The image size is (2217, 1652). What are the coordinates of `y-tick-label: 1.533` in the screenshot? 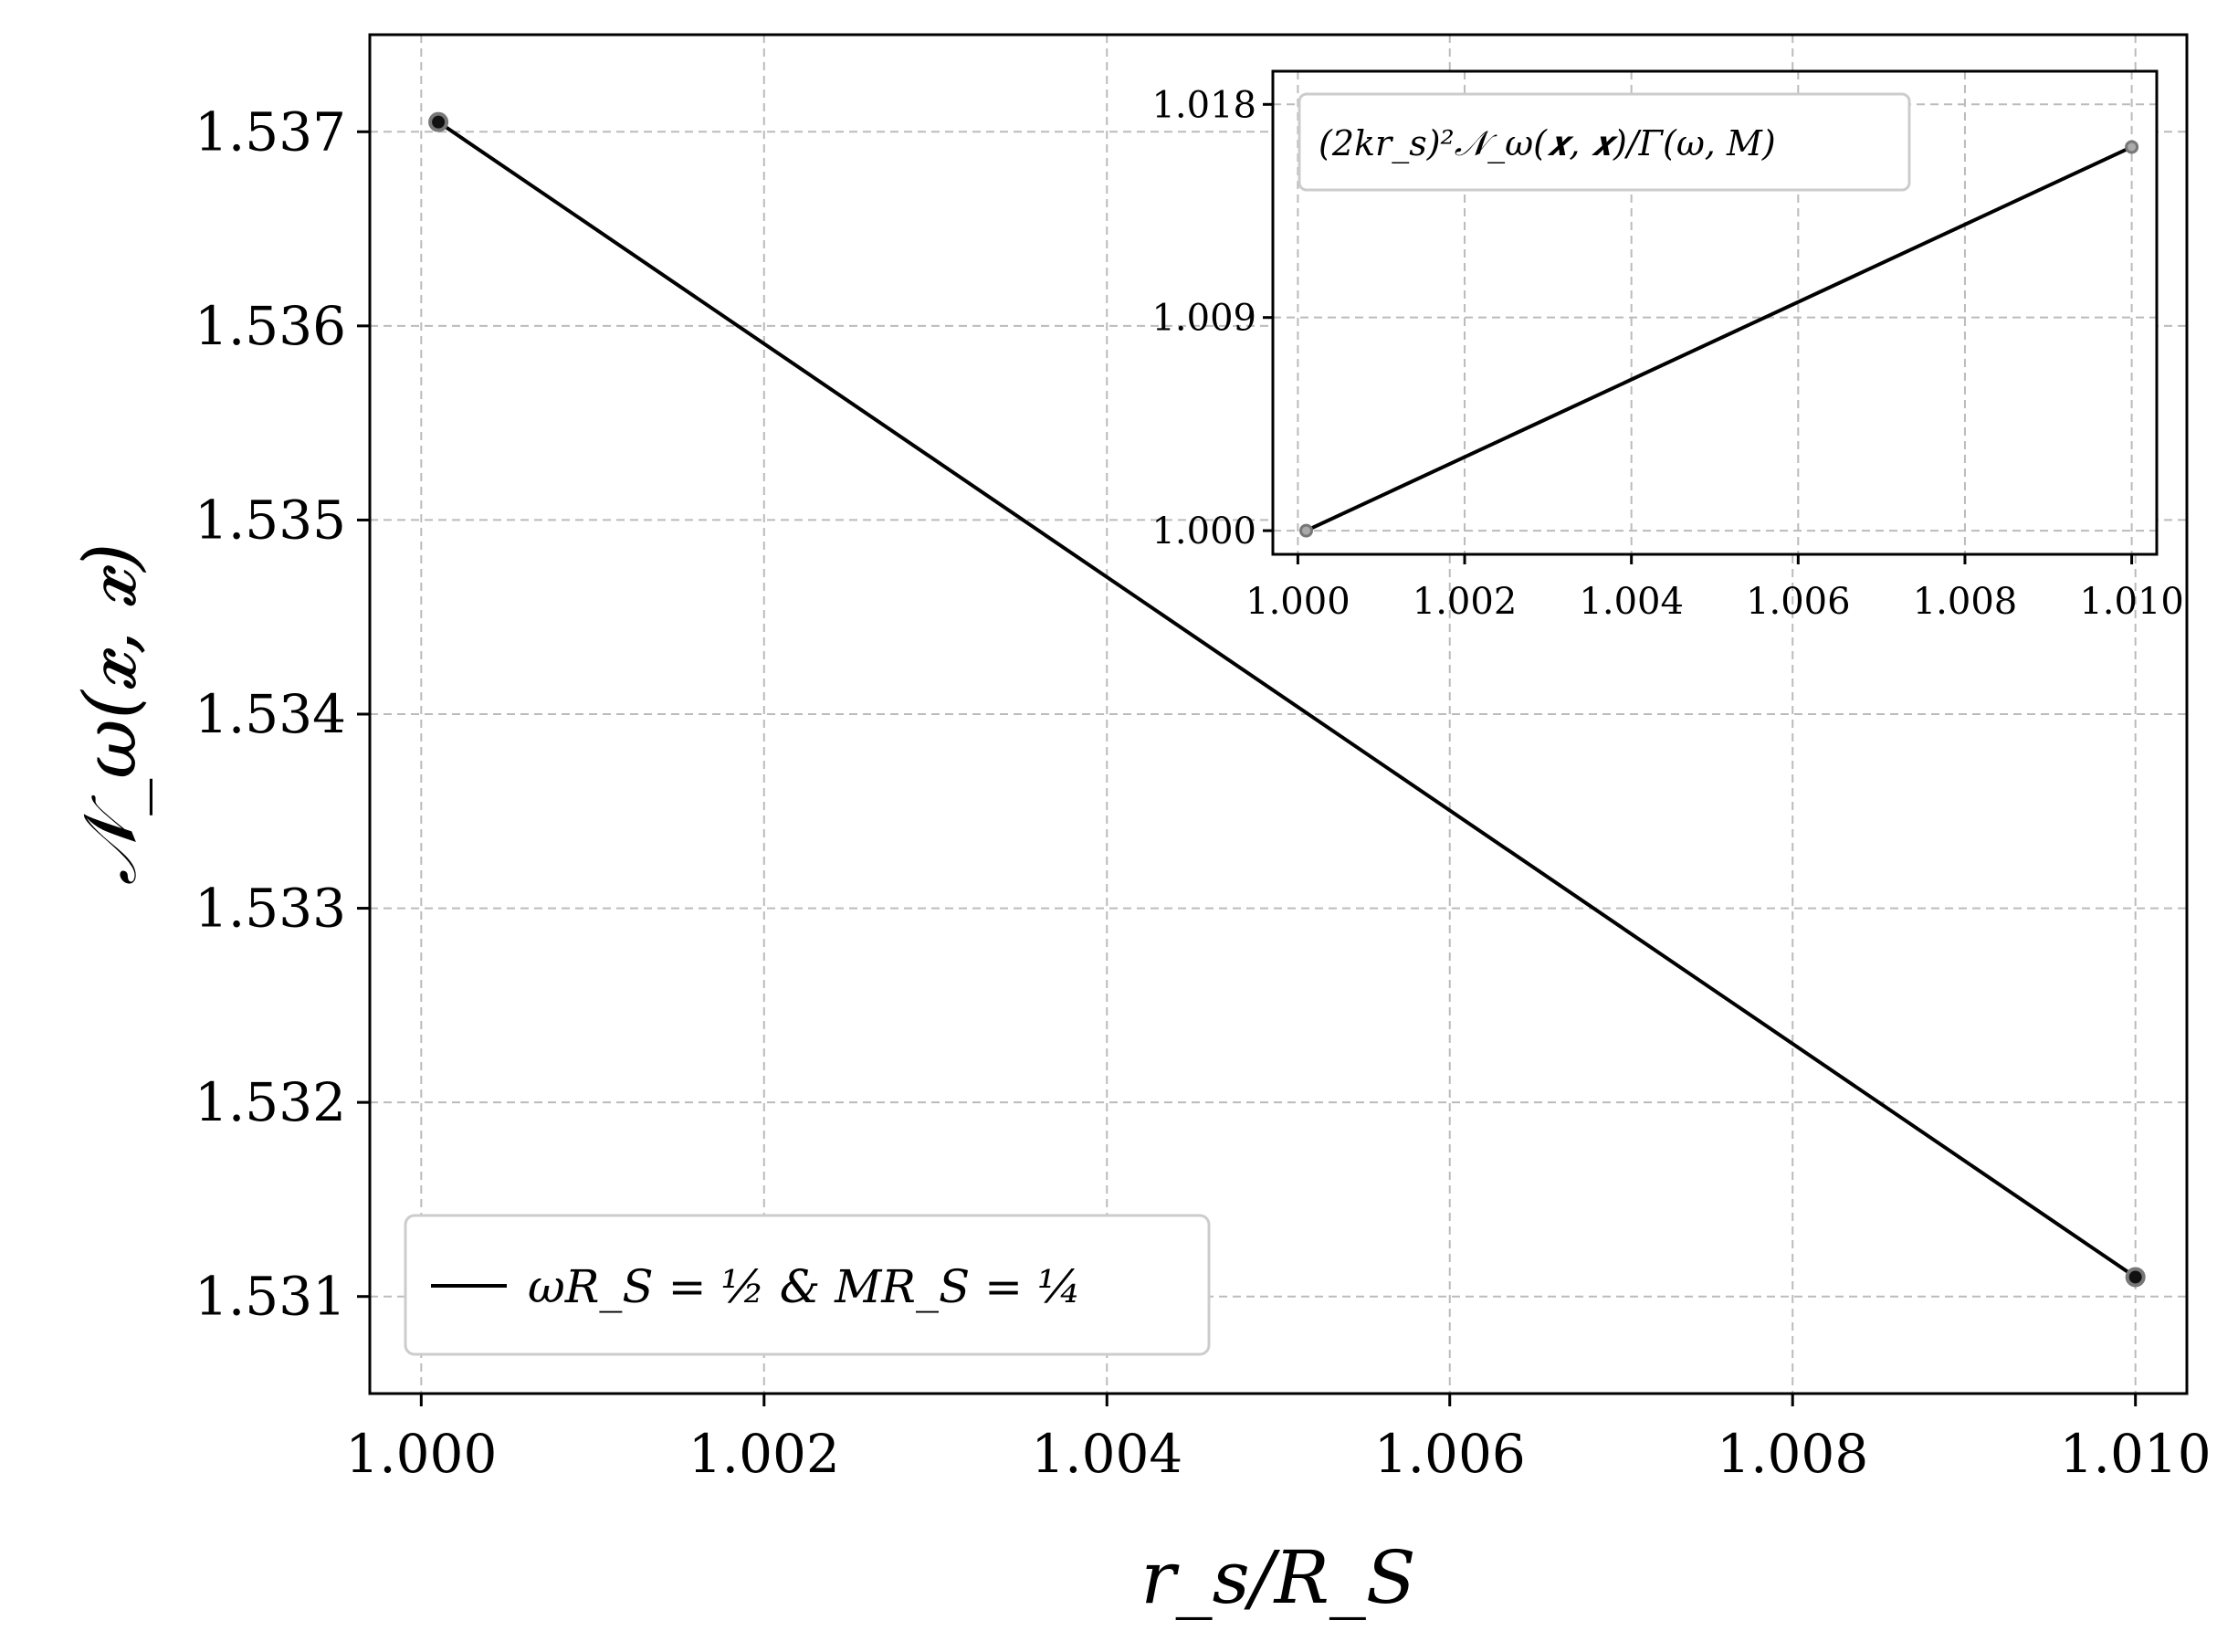 It's located at (270, 909).